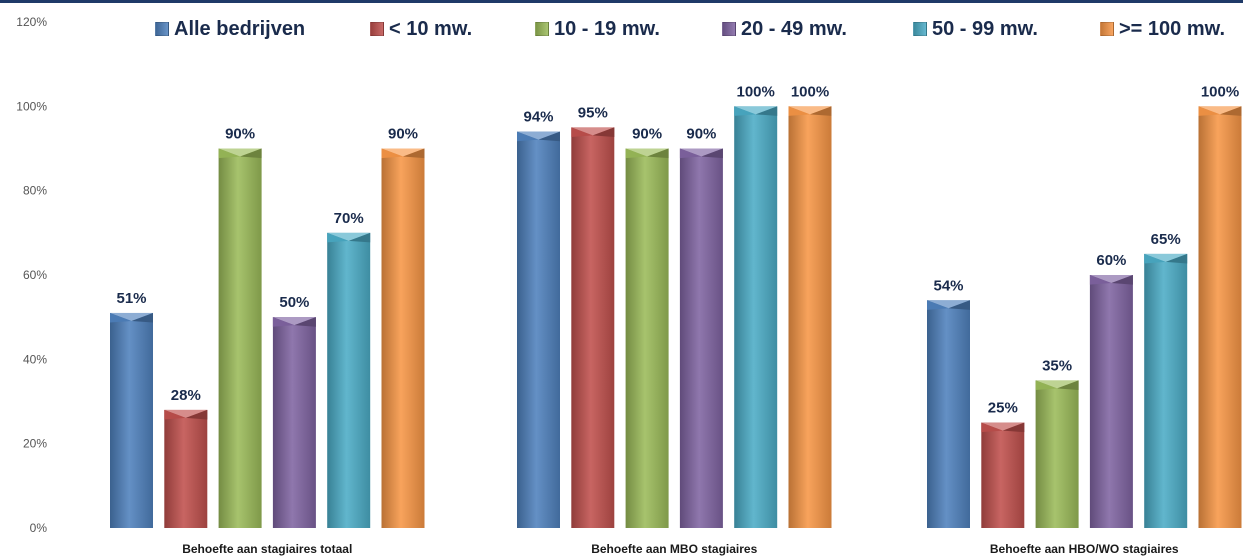 The height and width of the screenshot is (558, 1243). What do you see at coordinates (35, 444) in the screenshot?
I see `y-tick-label: 20%` at bounding box center [35, 444].